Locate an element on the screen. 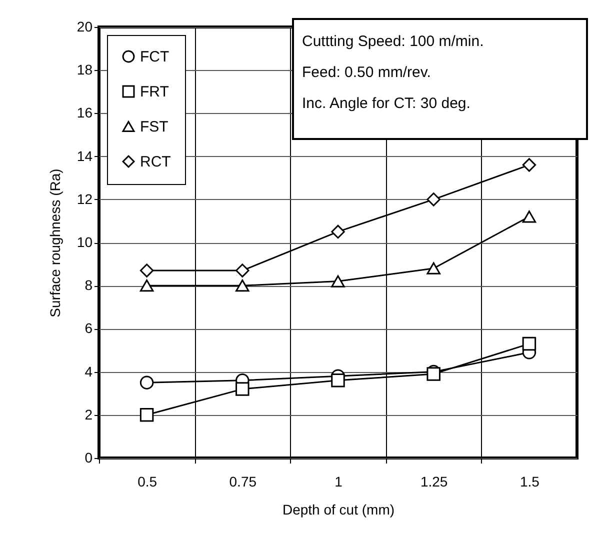  legend-label: FRT is located at coordinates (154, 92).